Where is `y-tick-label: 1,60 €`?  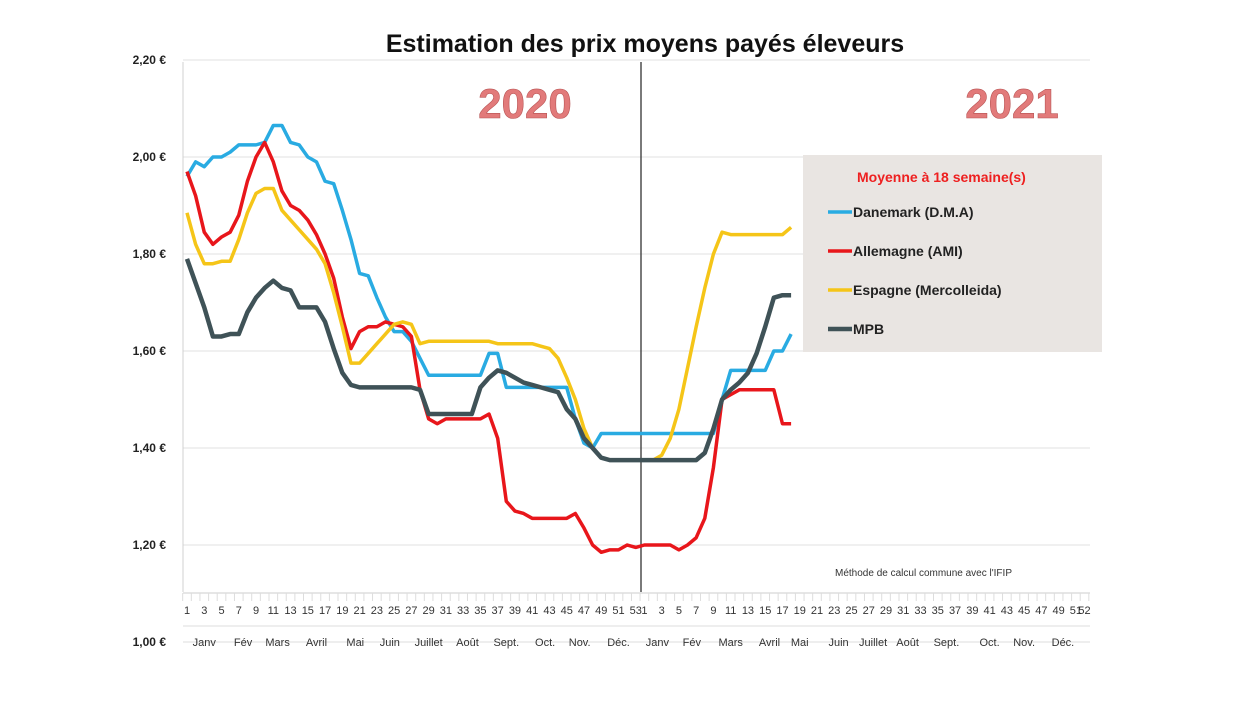
y-tick-label: 1,60 € is located at coordinates (150, 351).